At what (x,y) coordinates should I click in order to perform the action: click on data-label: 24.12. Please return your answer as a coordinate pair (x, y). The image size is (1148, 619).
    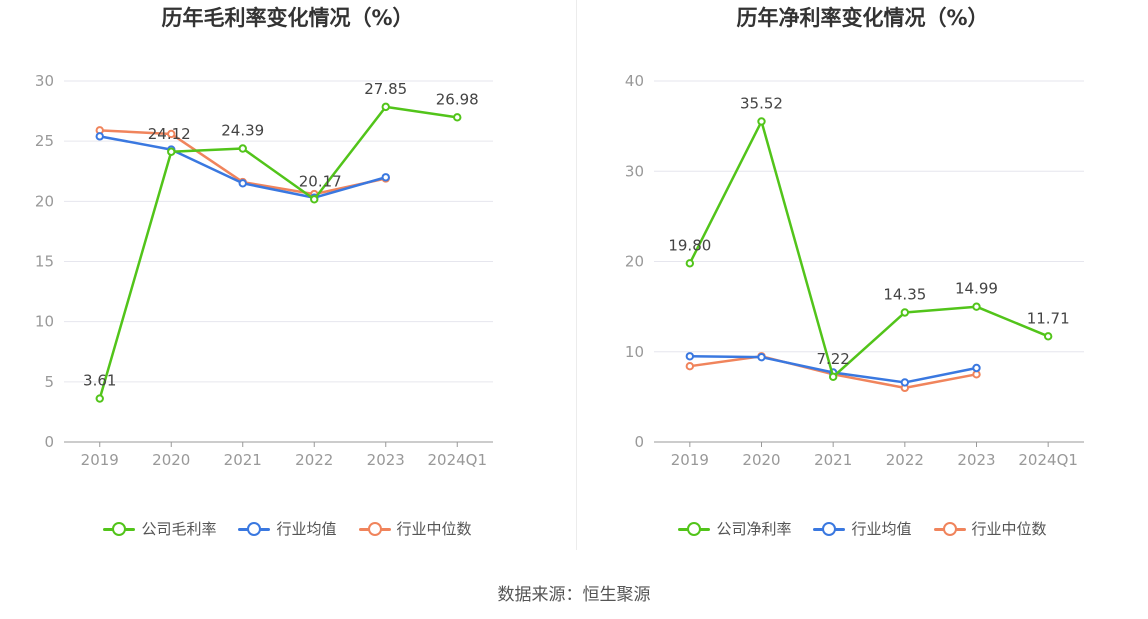
    Looking at the image, I should click on (169, 134).